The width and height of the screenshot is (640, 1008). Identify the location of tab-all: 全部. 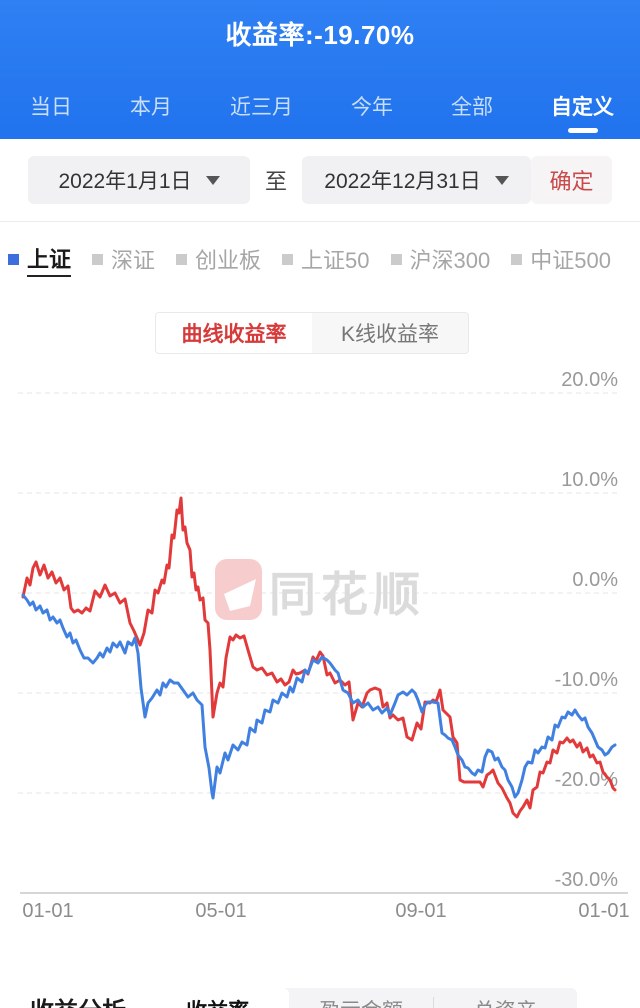
(472, 107).